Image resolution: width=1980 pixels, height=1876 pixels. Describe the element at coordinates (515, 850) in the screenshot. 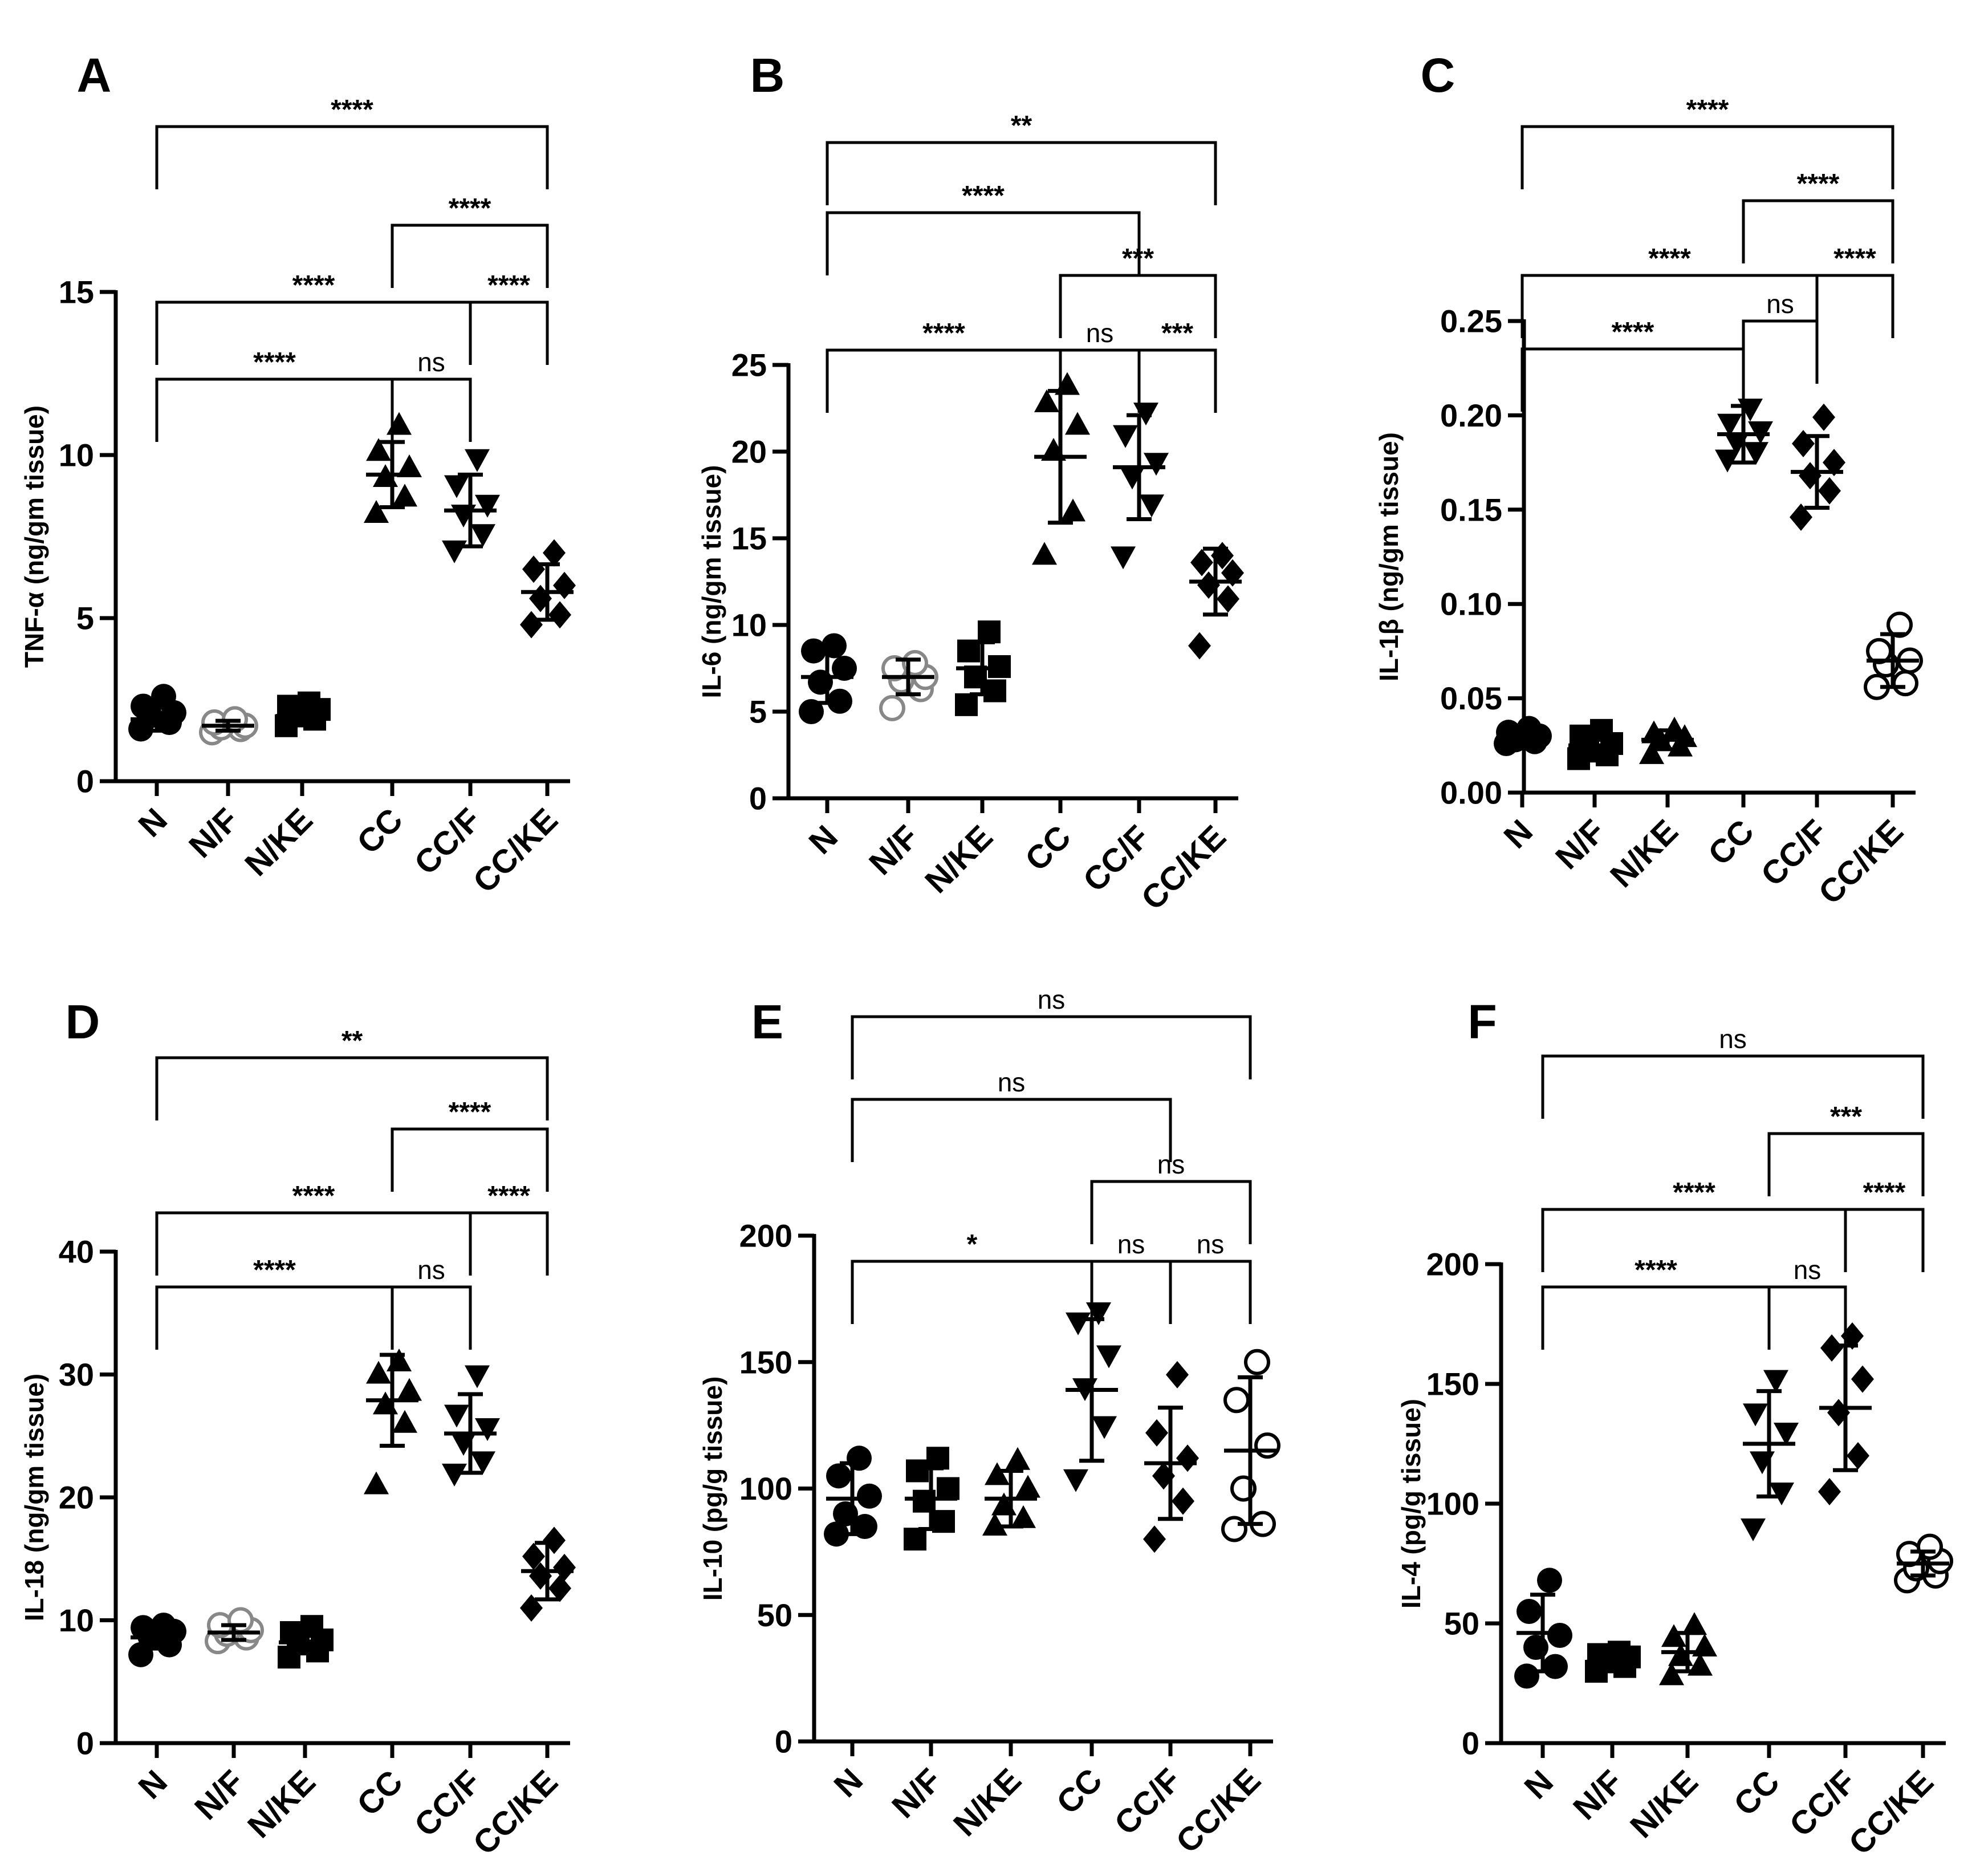

I see `x-tick-label: CC/KE` at that location.